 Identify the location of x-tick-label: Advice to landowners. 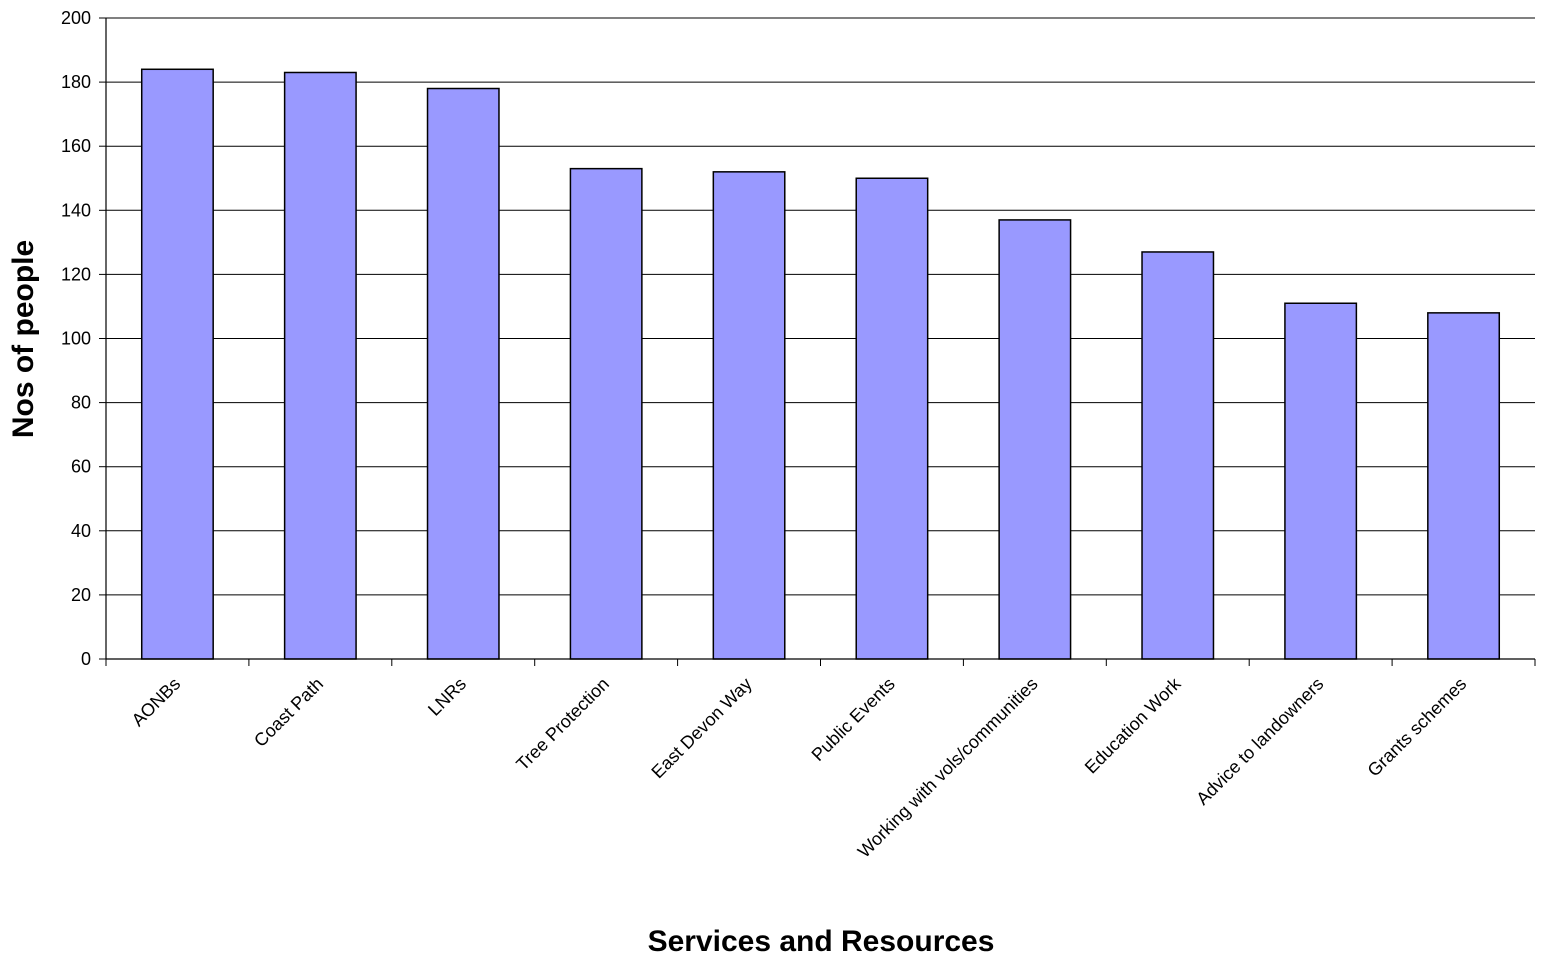
(1259, 741).